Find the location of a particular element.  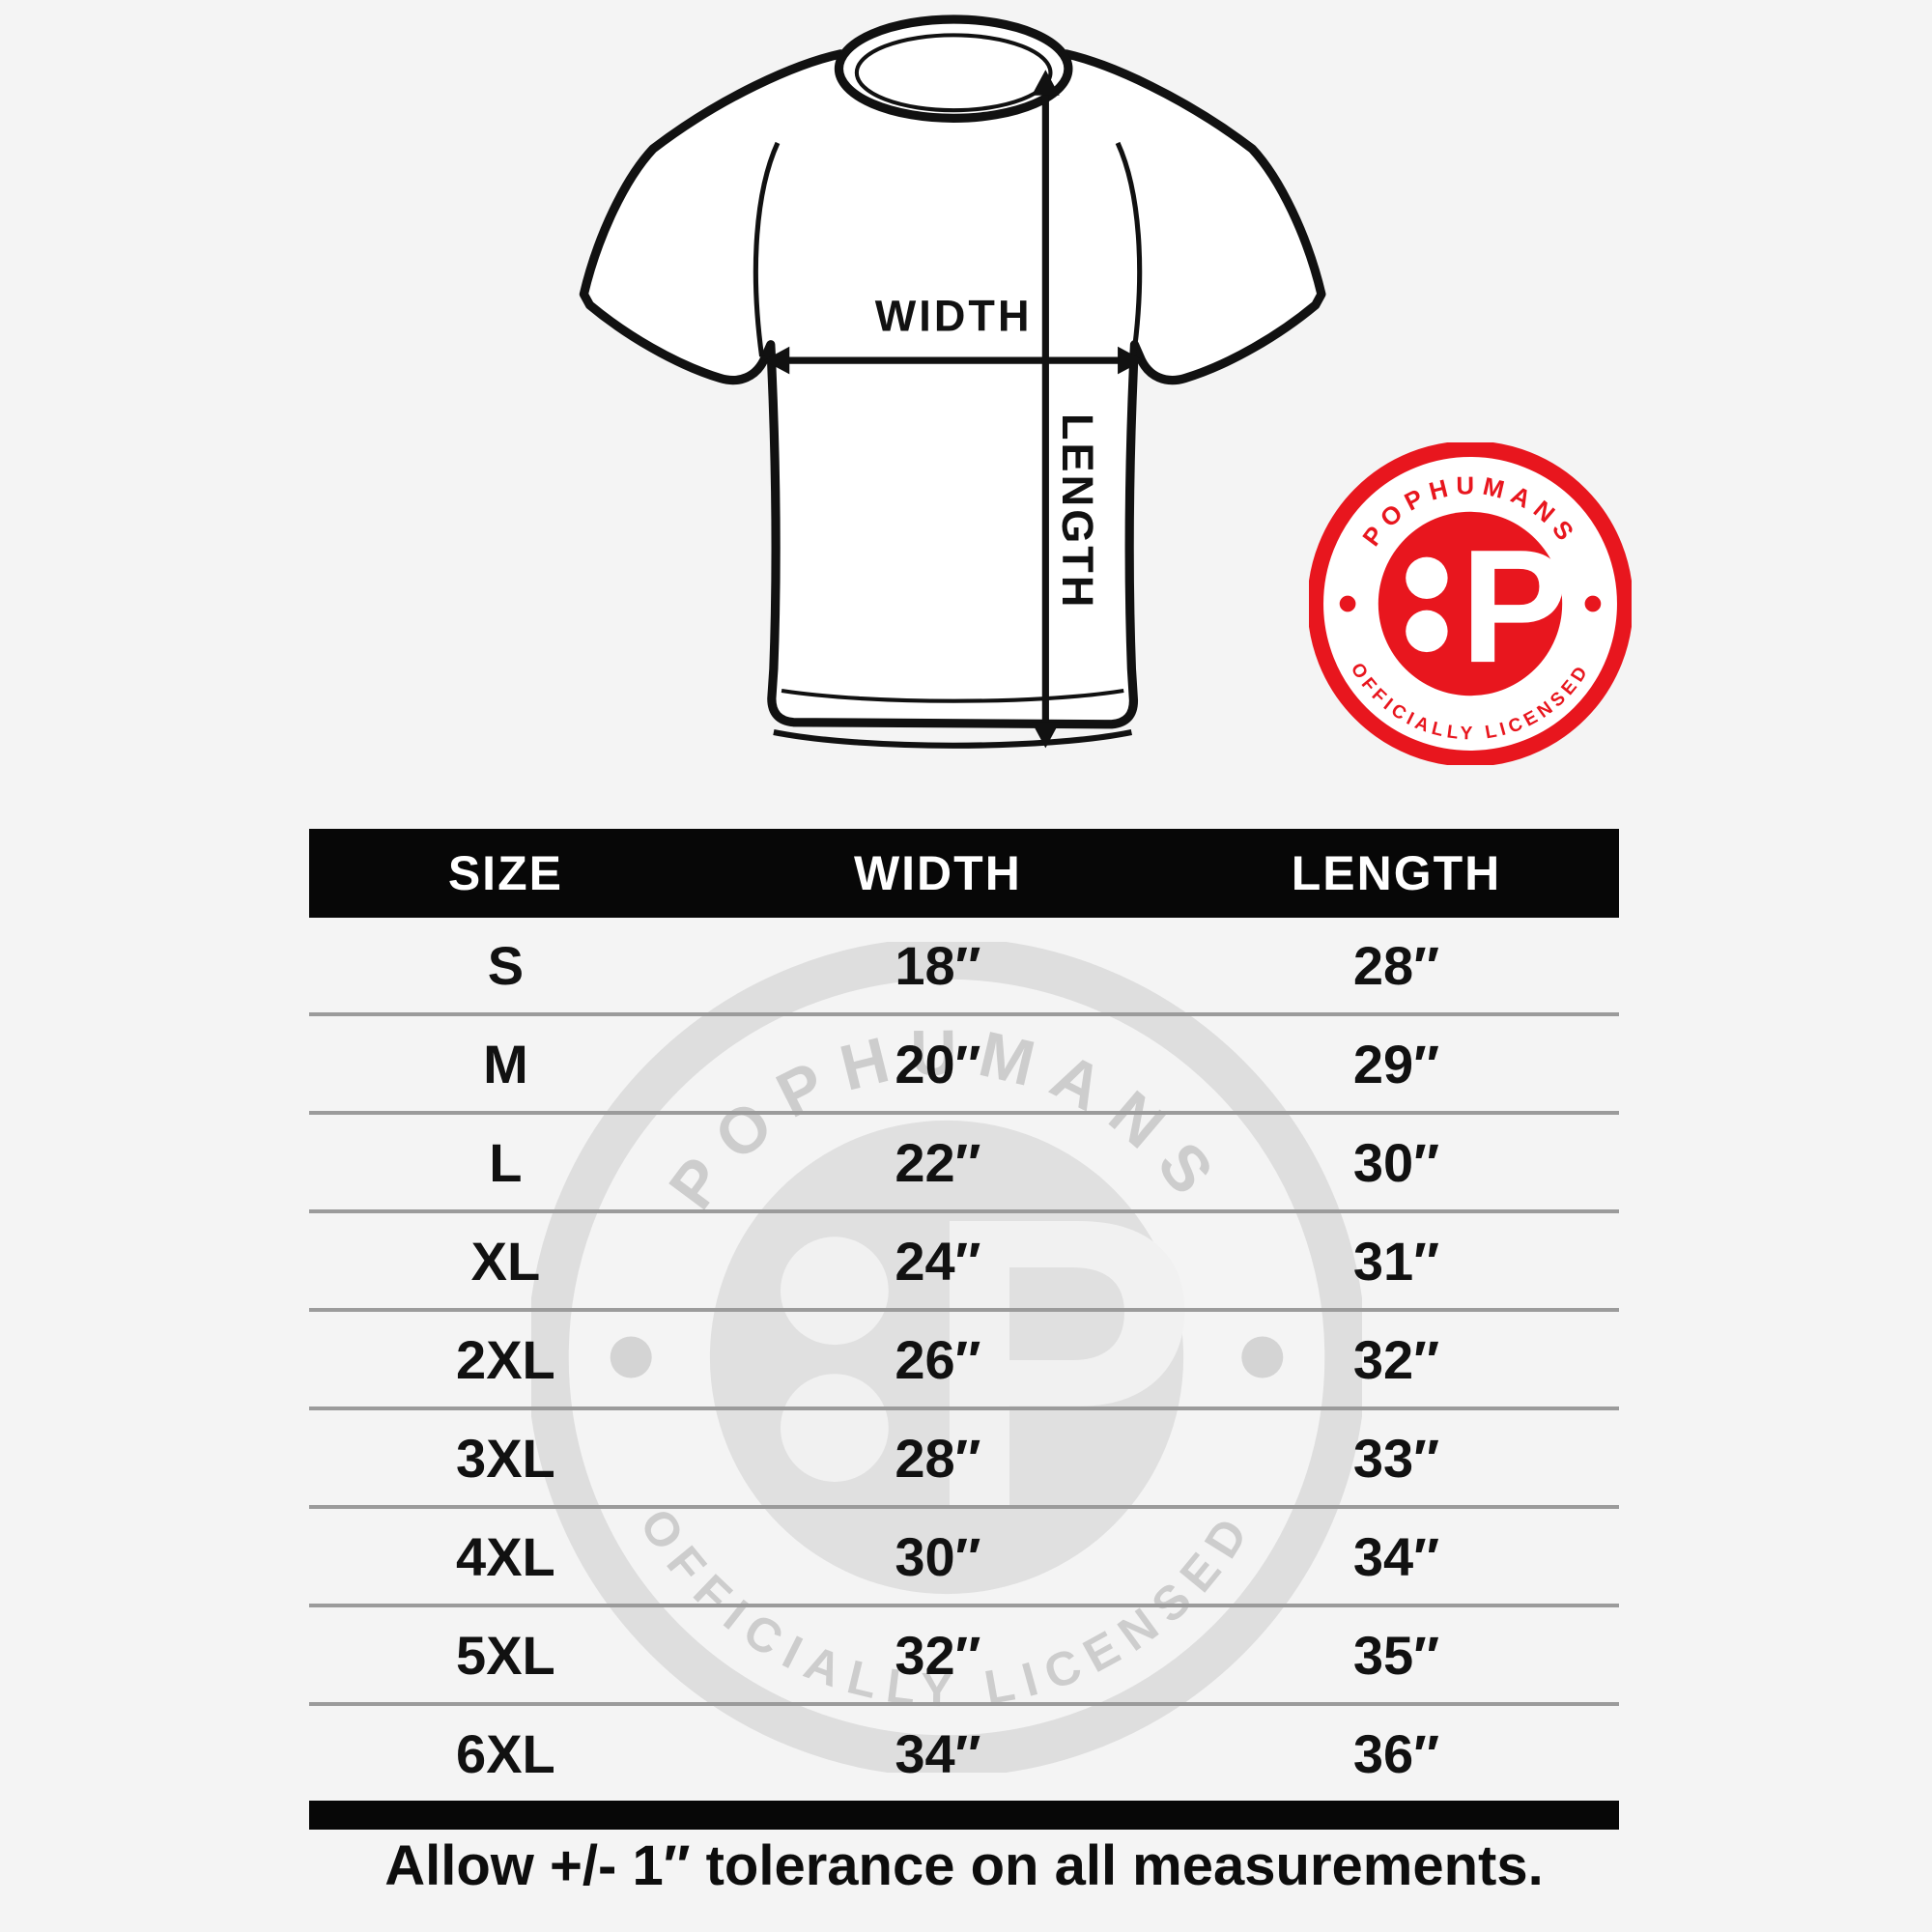

length-cell: 32″ is located at coordinates (1396, 1359).